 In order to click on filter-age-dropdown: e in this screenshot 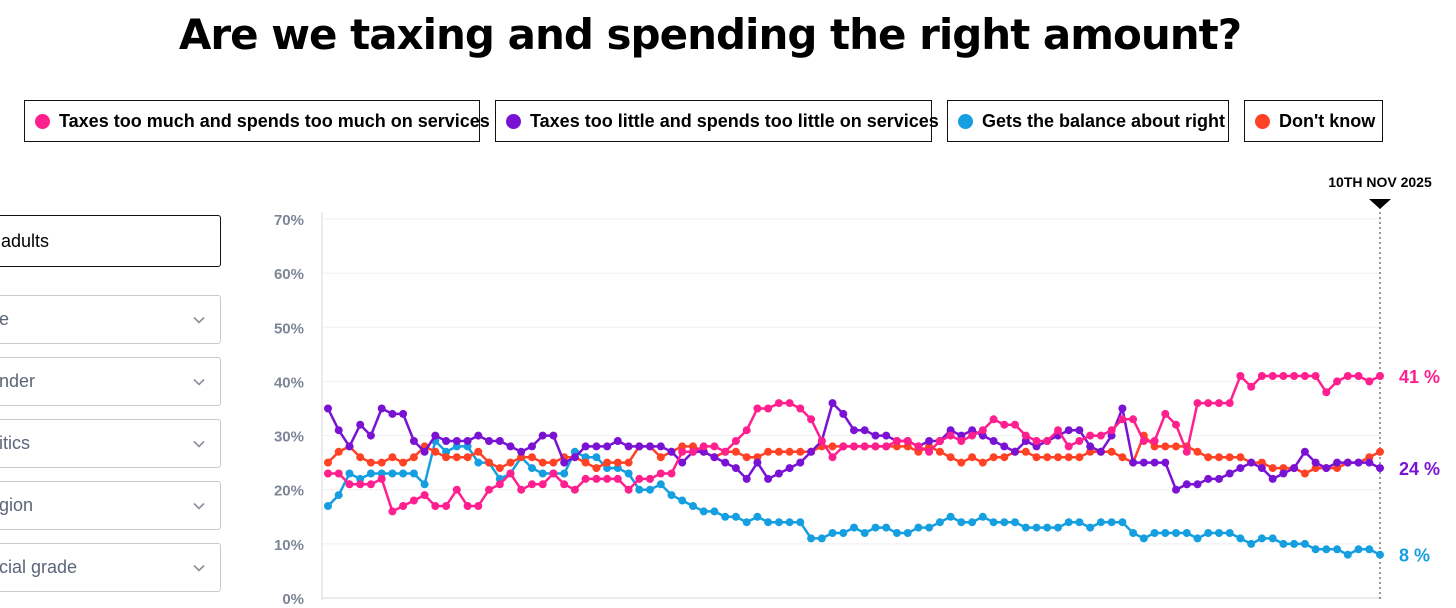, I will do `click(110, 319)`.